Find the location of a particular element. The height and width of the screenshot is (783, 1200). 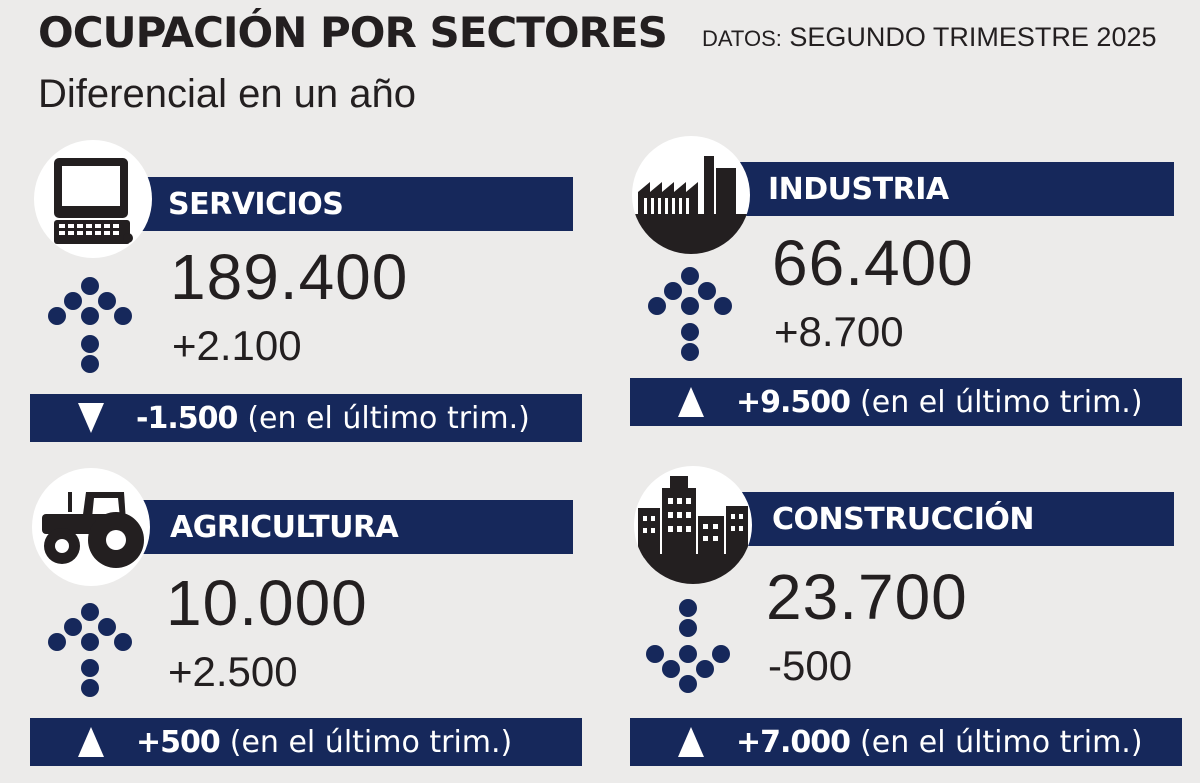

sector-name: SERVICIOS is located at coordinates (256, 204).